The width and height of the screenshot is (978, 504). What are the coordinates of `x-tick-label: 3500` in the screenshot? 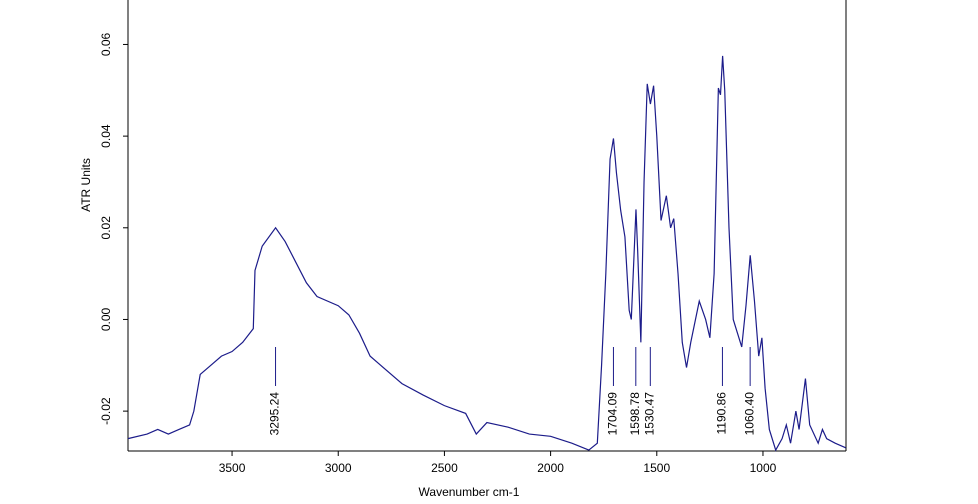 It's located at (232, 468).